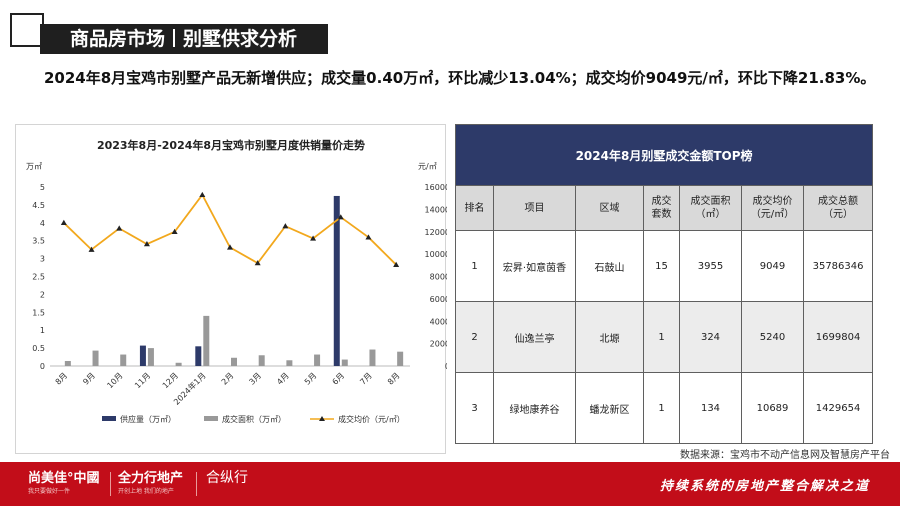 The image size is (900, 506). What do you see at coordinates (118, 39) in the screenshot?
I see `page-title-main: 商品房市场` at bounding box center [118, 39].